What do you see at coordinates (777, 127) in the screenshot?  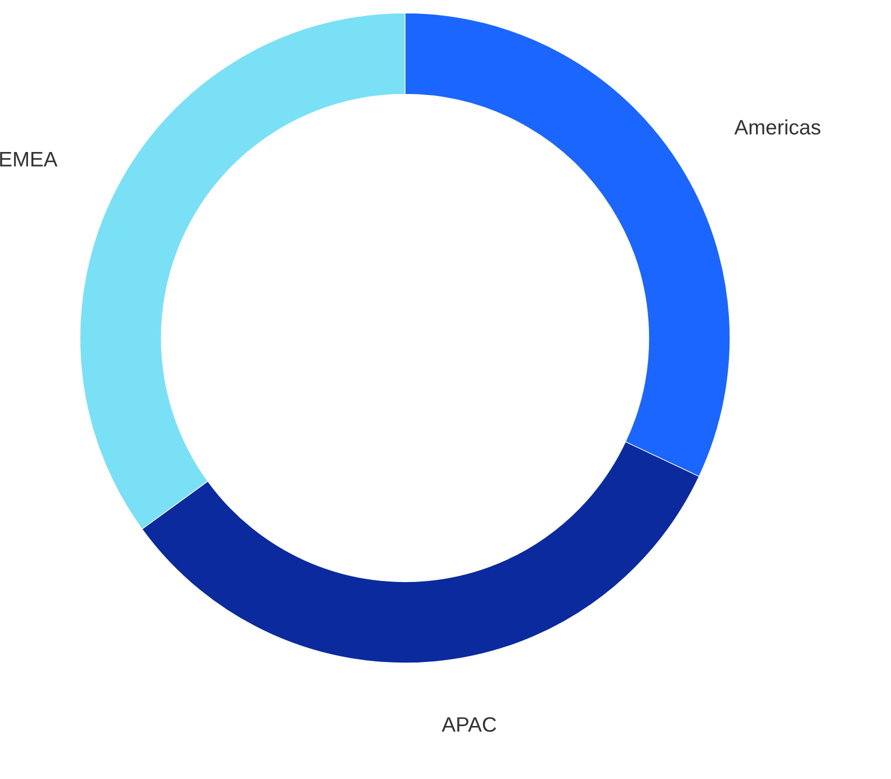 I see `slice-label: Americas` at bounding box center [777, 127].